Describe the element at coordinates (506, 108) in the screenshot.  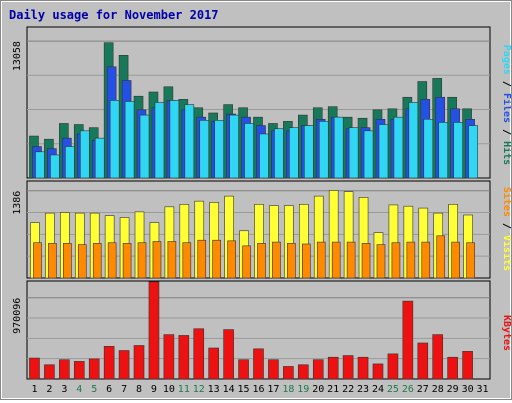
I see `legend-files: Files` at that location.